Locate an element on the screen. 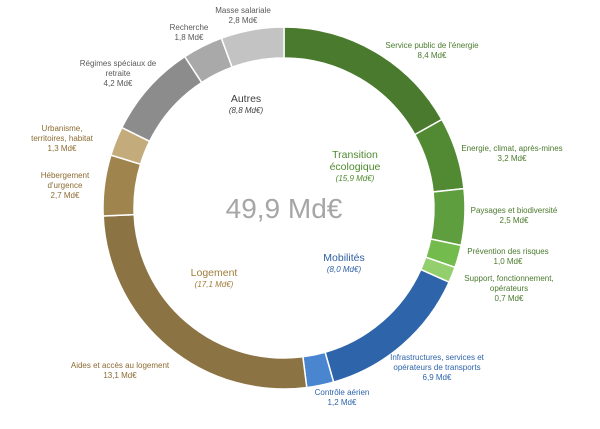 This screenshot has height=429, width=600. label-energie-climat-apres-mines: Energie, climat, après-mines 3,2 Md€ is located at coordinates (511, 153).